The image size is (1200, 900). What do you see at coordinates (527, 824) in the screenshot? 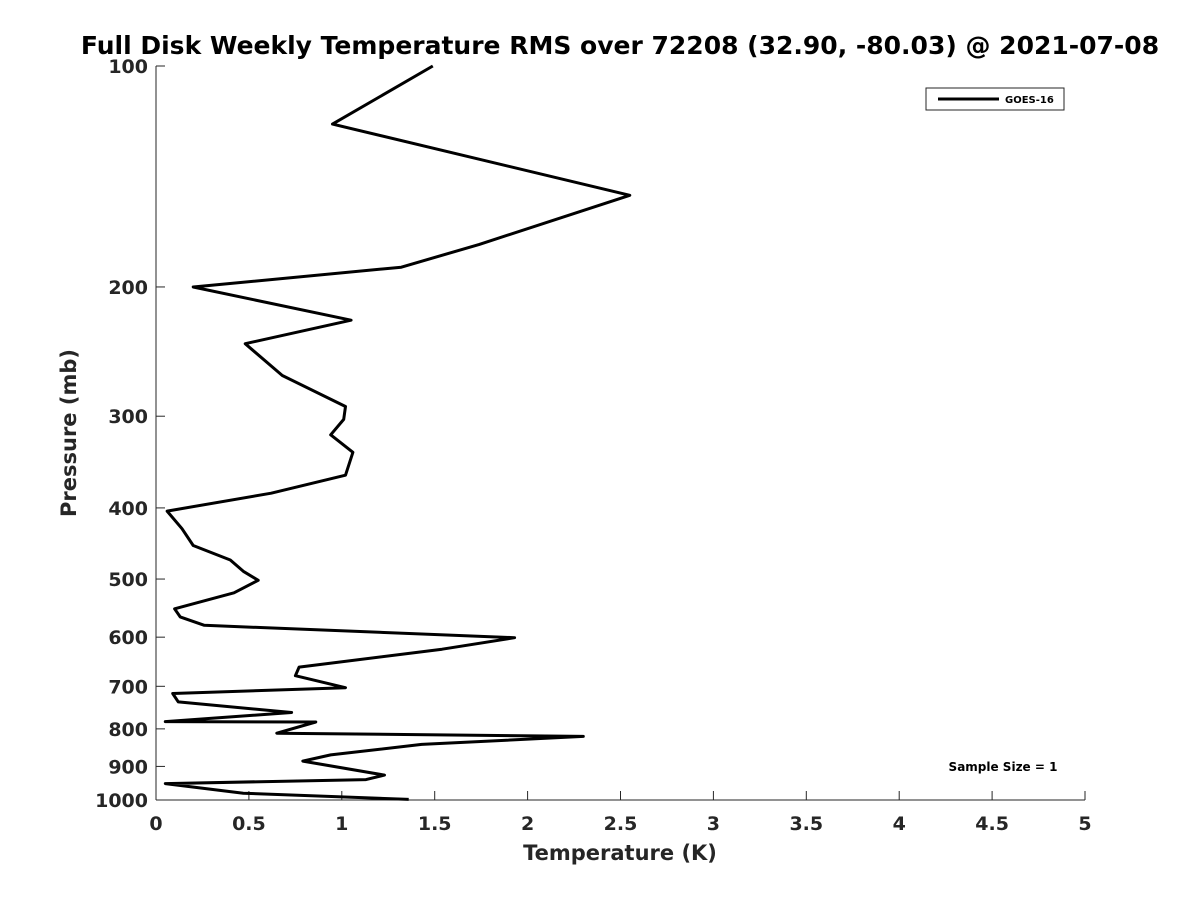
I see `x-tick-label: 2` at bounding box center [527, 824].